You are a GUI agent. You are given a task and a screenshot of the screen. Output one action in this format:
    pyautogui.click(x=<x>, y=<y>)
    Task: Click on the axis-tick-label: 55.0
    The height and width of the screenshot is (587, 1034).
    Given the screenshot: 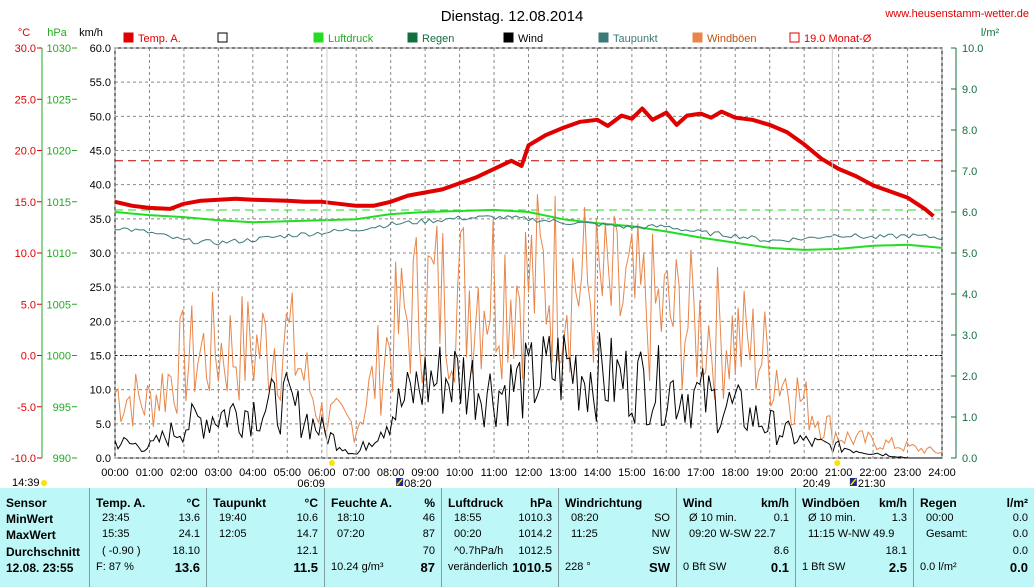 What is the action you would take?
    pyautogui.click(x=100, y=83)
    